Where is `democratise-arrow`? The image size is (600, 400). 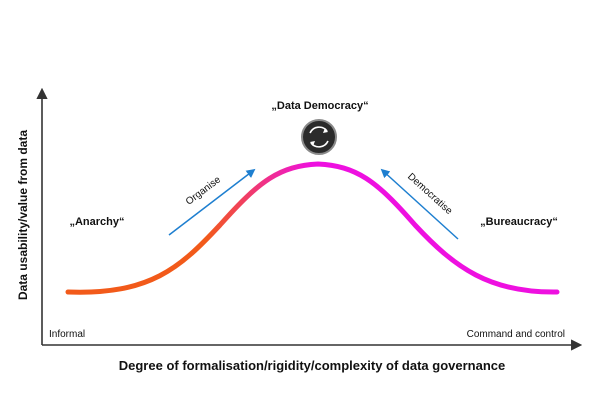
democratise-arrow is located at coordinates (419, 204).